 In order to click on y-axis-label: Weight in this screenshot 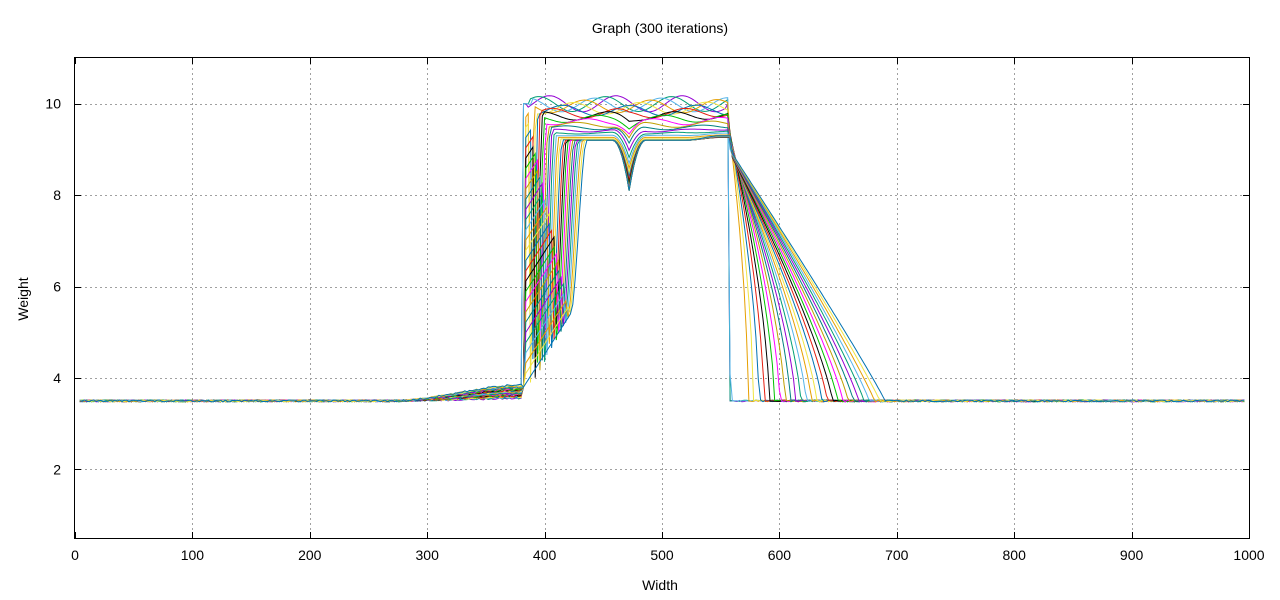, I will do `click(23, 298)`.